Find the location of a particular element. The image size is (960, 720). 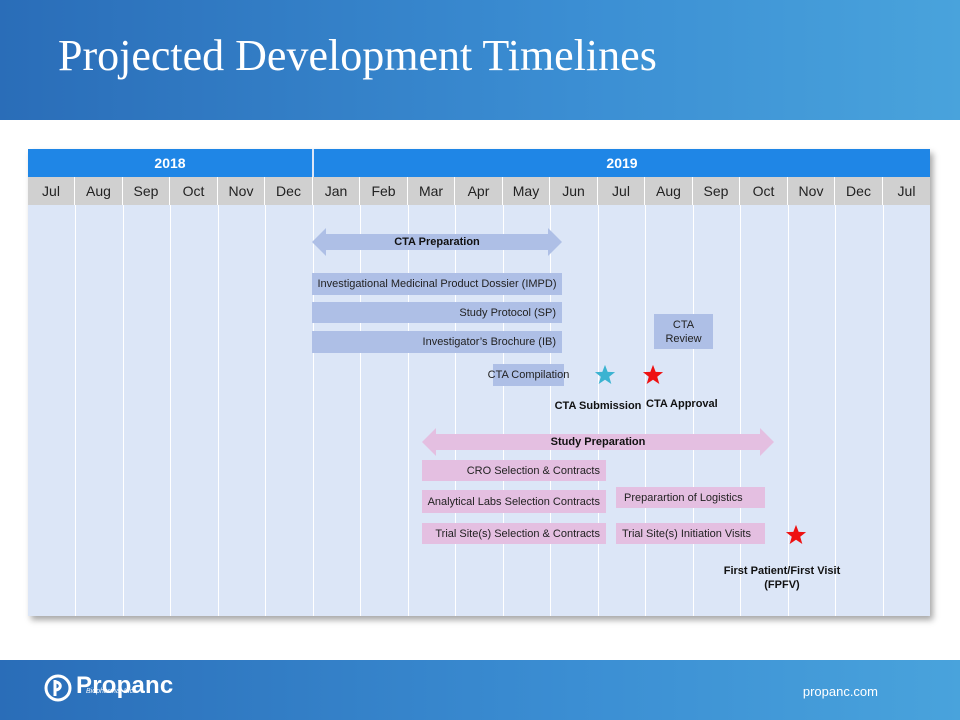

cta-compilation-bar: CTA Compilation is located at coordinates (528, 375).